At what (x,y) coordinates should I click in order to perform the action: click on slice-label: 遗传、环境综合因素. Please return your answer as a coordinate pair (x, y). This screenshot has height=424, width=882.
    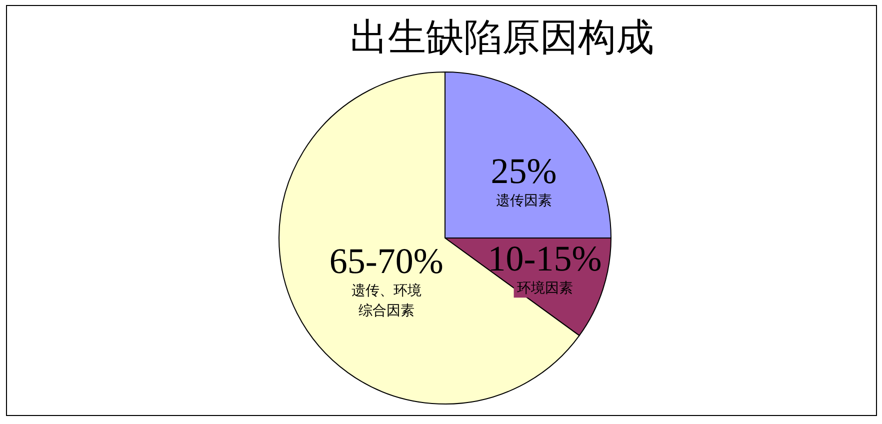
    Looking at the image, I should click on (386, 301).